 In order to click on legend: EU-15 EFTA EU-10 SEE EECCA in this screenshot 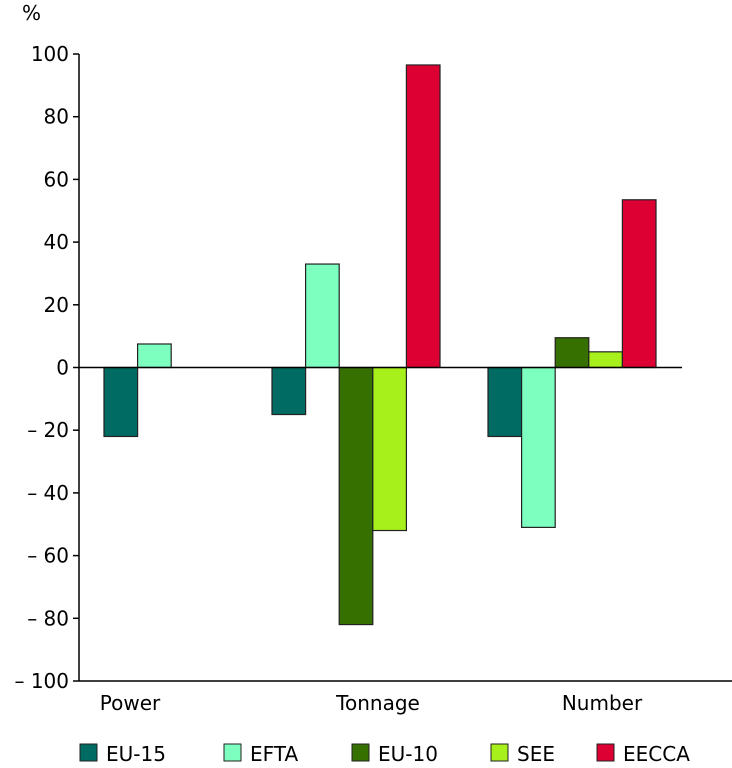, I will do `click(384, 754)`.